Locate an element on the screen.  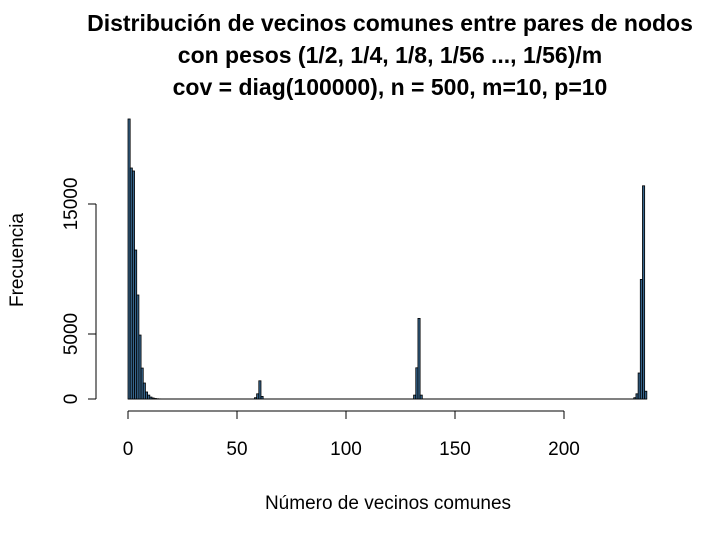
x-tick-label: 0 is located at coordinates (128, 449).